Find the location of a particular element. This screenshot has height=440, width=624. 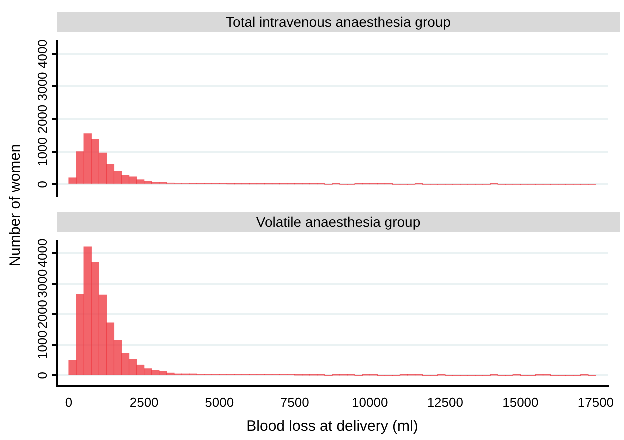

x-tick-label: 5000 is located at coordinates (219, 402).